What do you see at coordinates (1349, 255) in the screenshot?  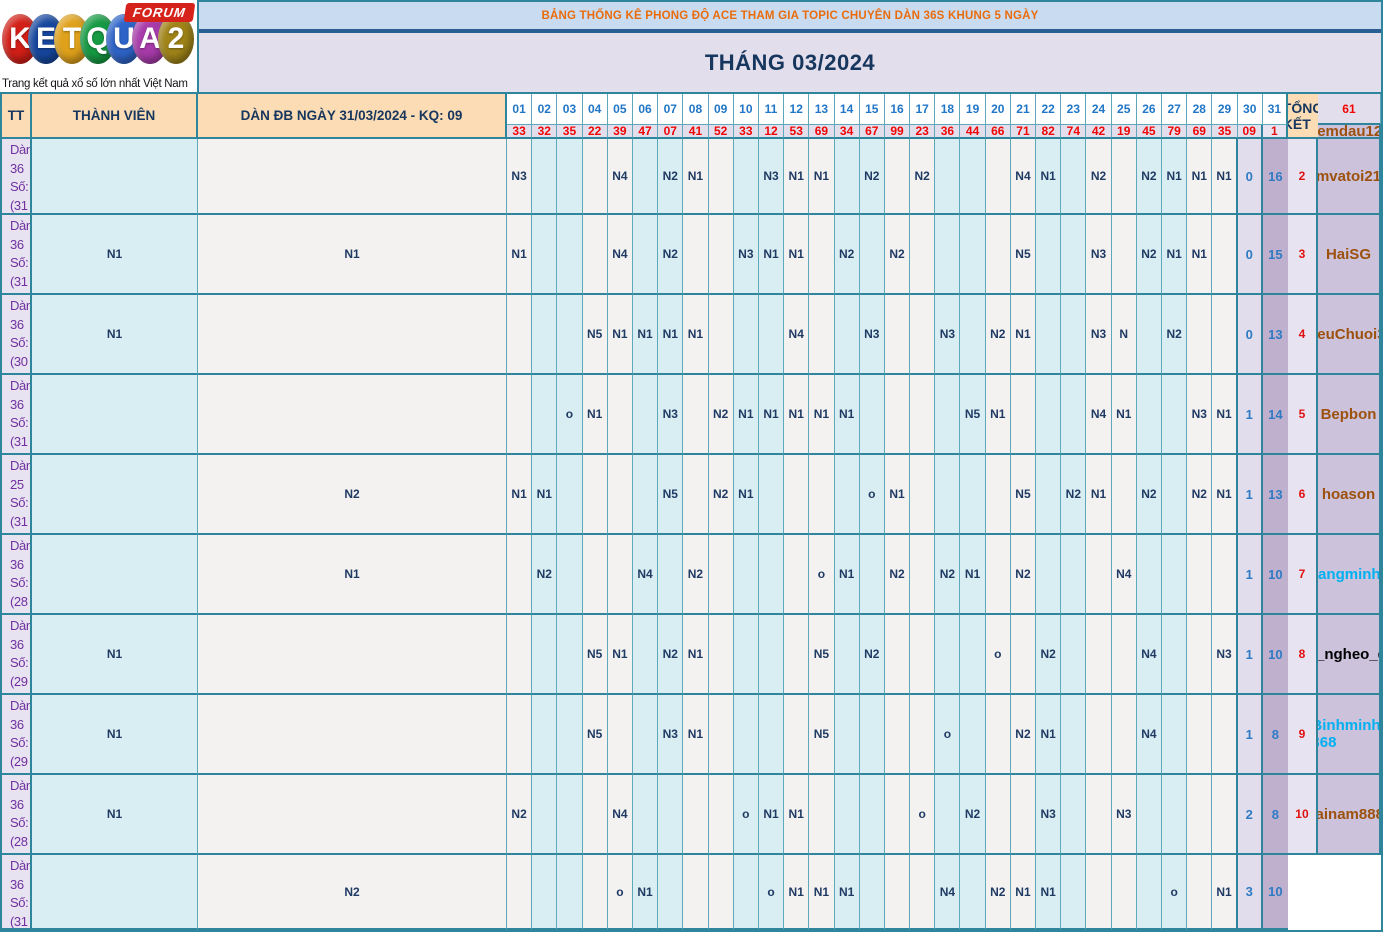 I see `member-name: HaiSG` at bounding box center [1349, 255].